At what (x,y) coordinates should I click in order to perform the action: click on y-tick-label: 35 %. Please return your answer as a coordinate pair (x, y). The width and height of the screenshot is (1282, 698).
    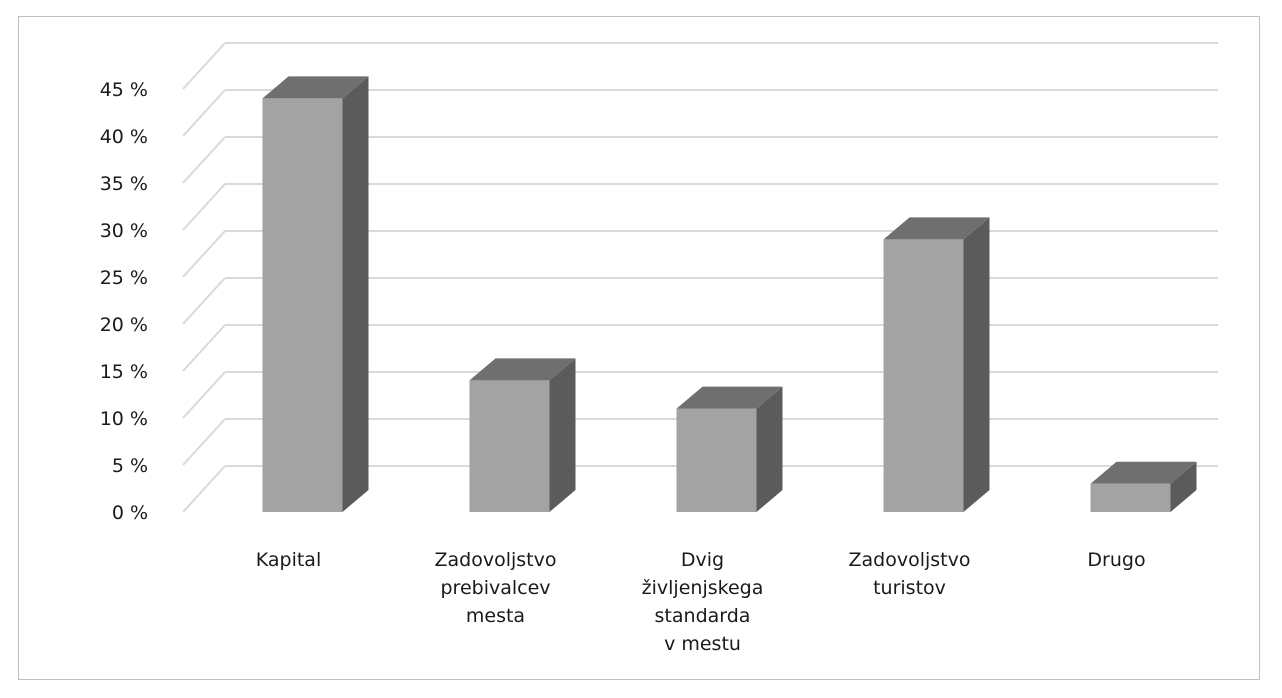
    Looking at the image, I should click on (124, 184).